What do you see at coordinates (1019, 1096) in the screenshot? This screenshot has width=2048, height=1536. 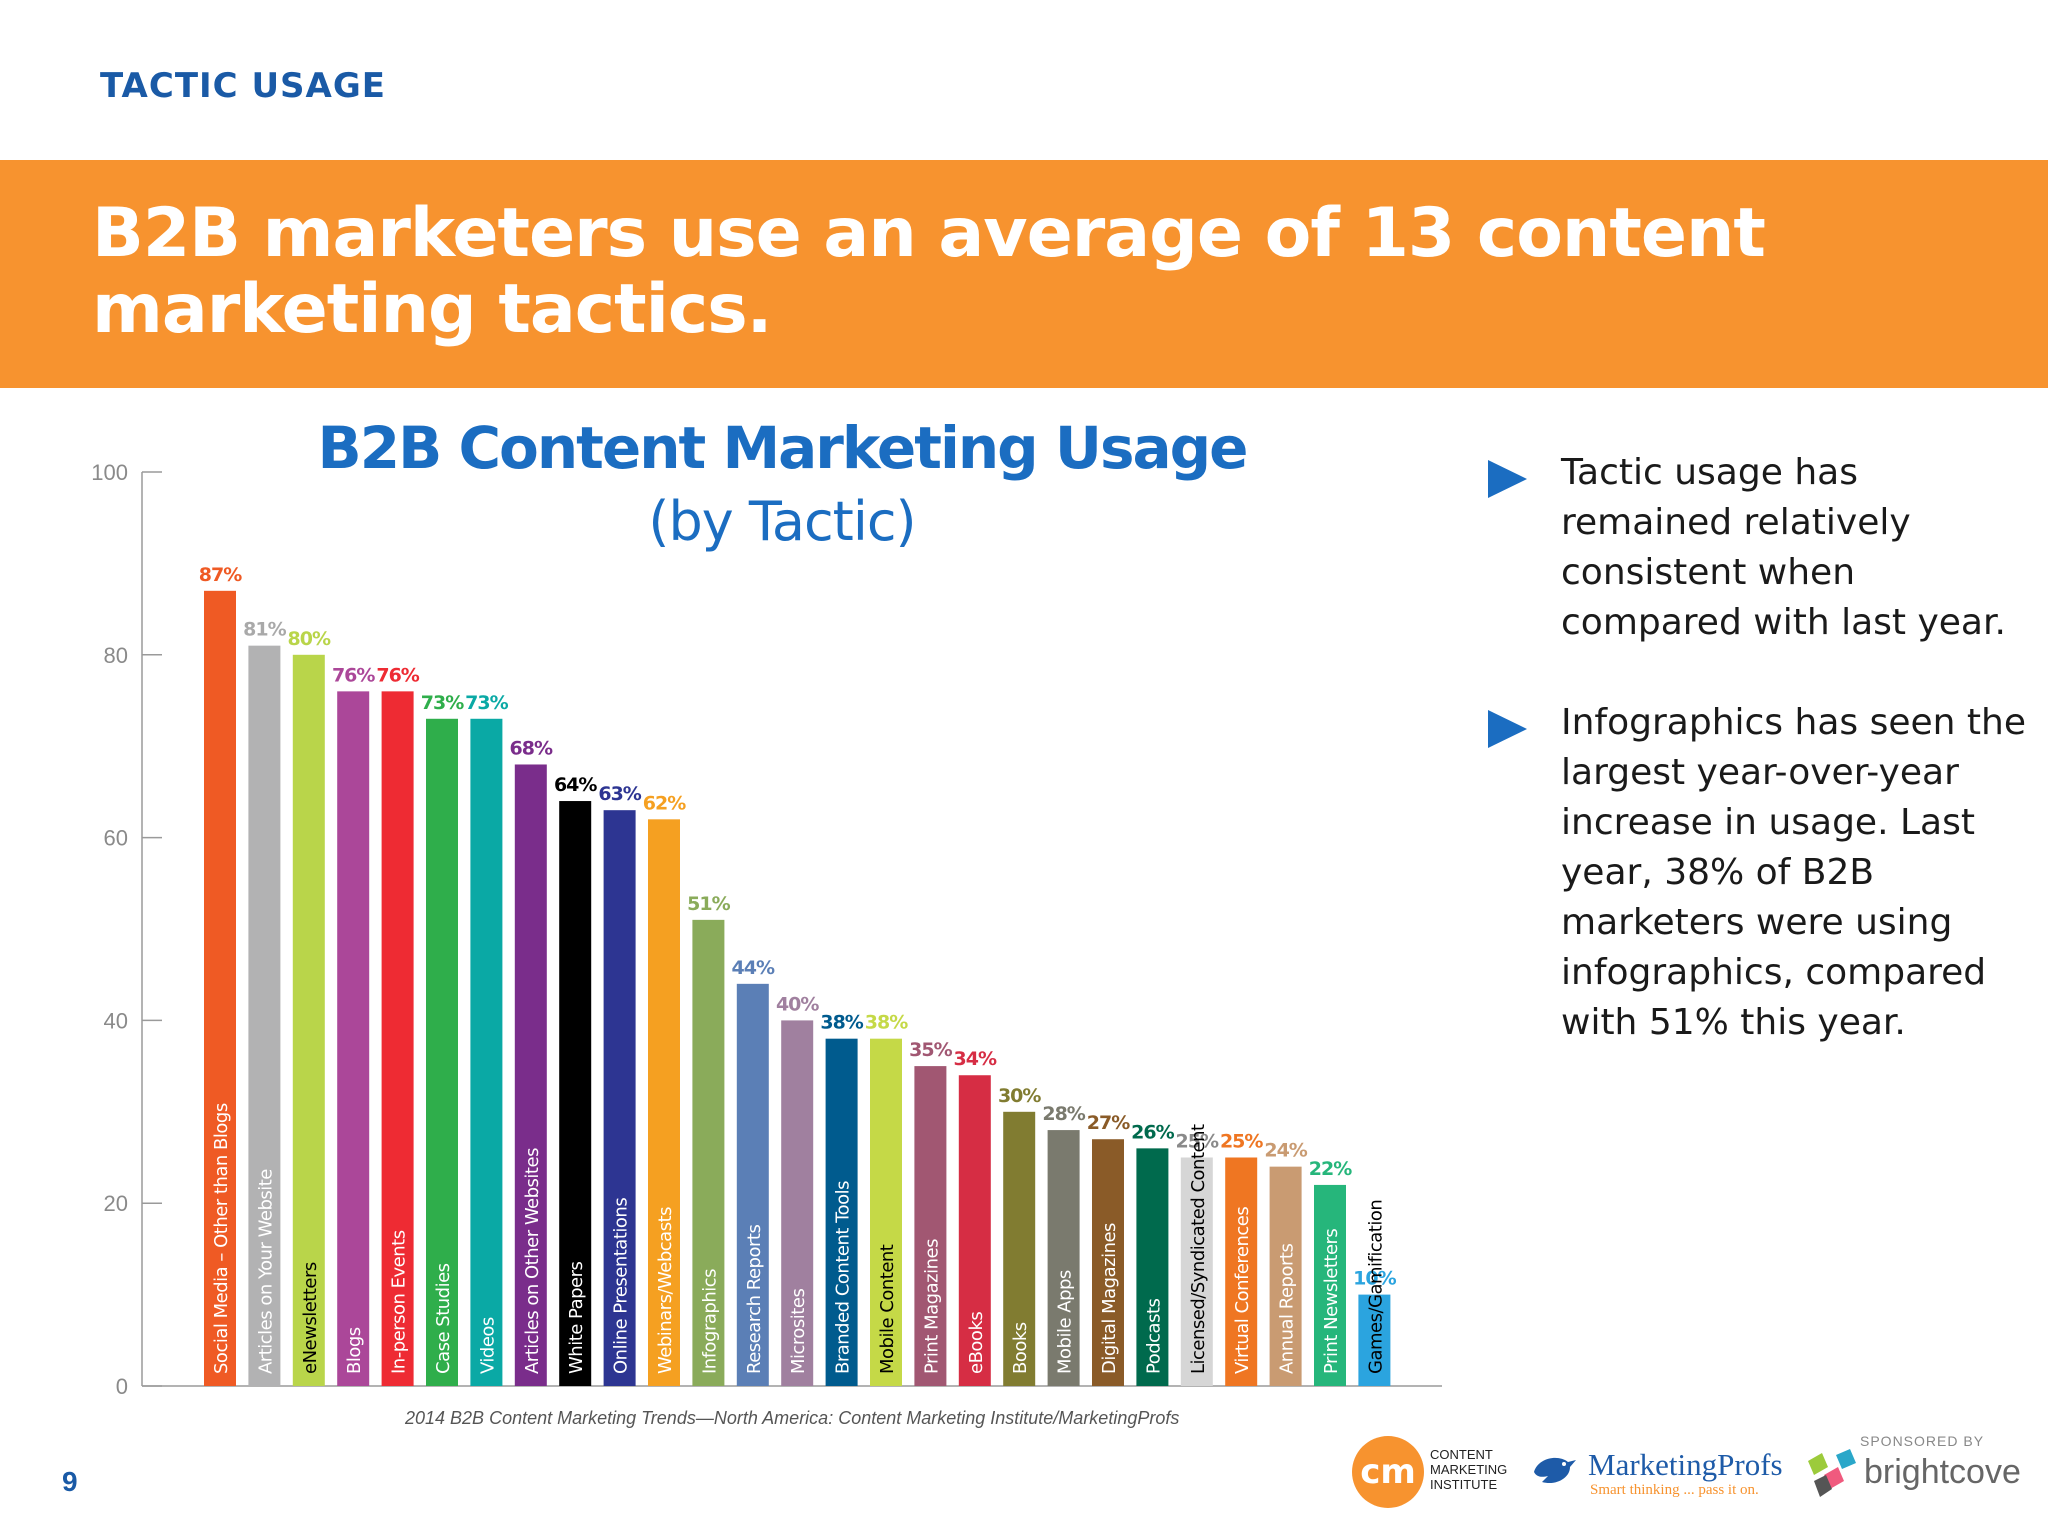 I see `bar-value-label: 30%` at bounding box center [1019, 1096].